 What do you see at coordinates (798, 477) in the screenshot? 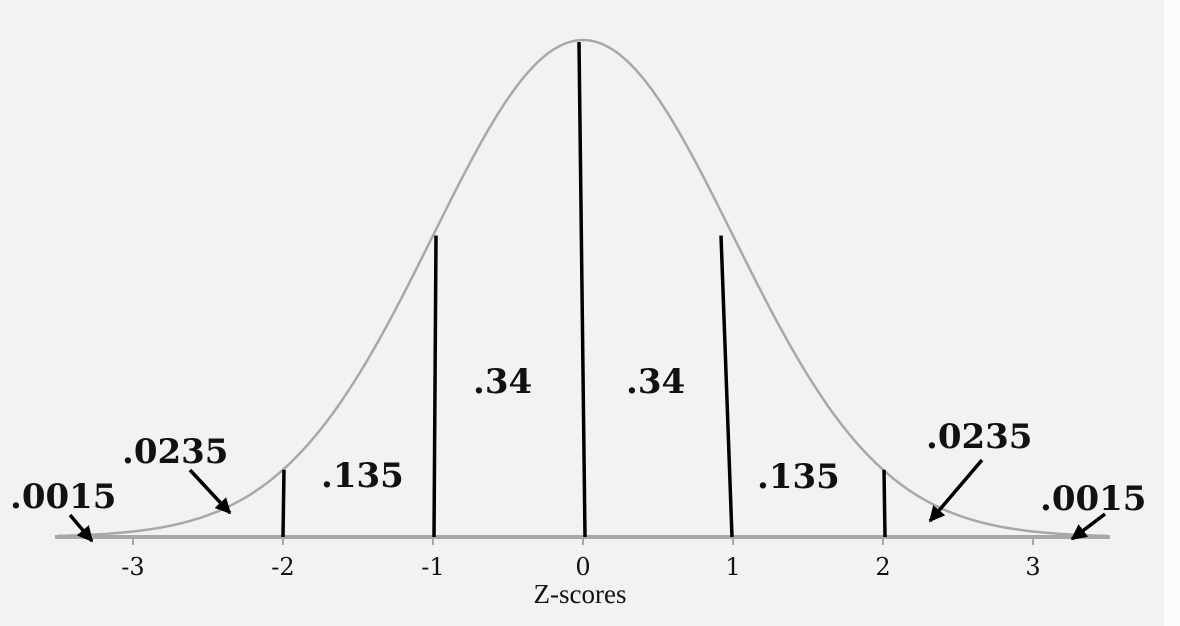
I see `area-label-1-2: .135` at bounding box center [798, 477].